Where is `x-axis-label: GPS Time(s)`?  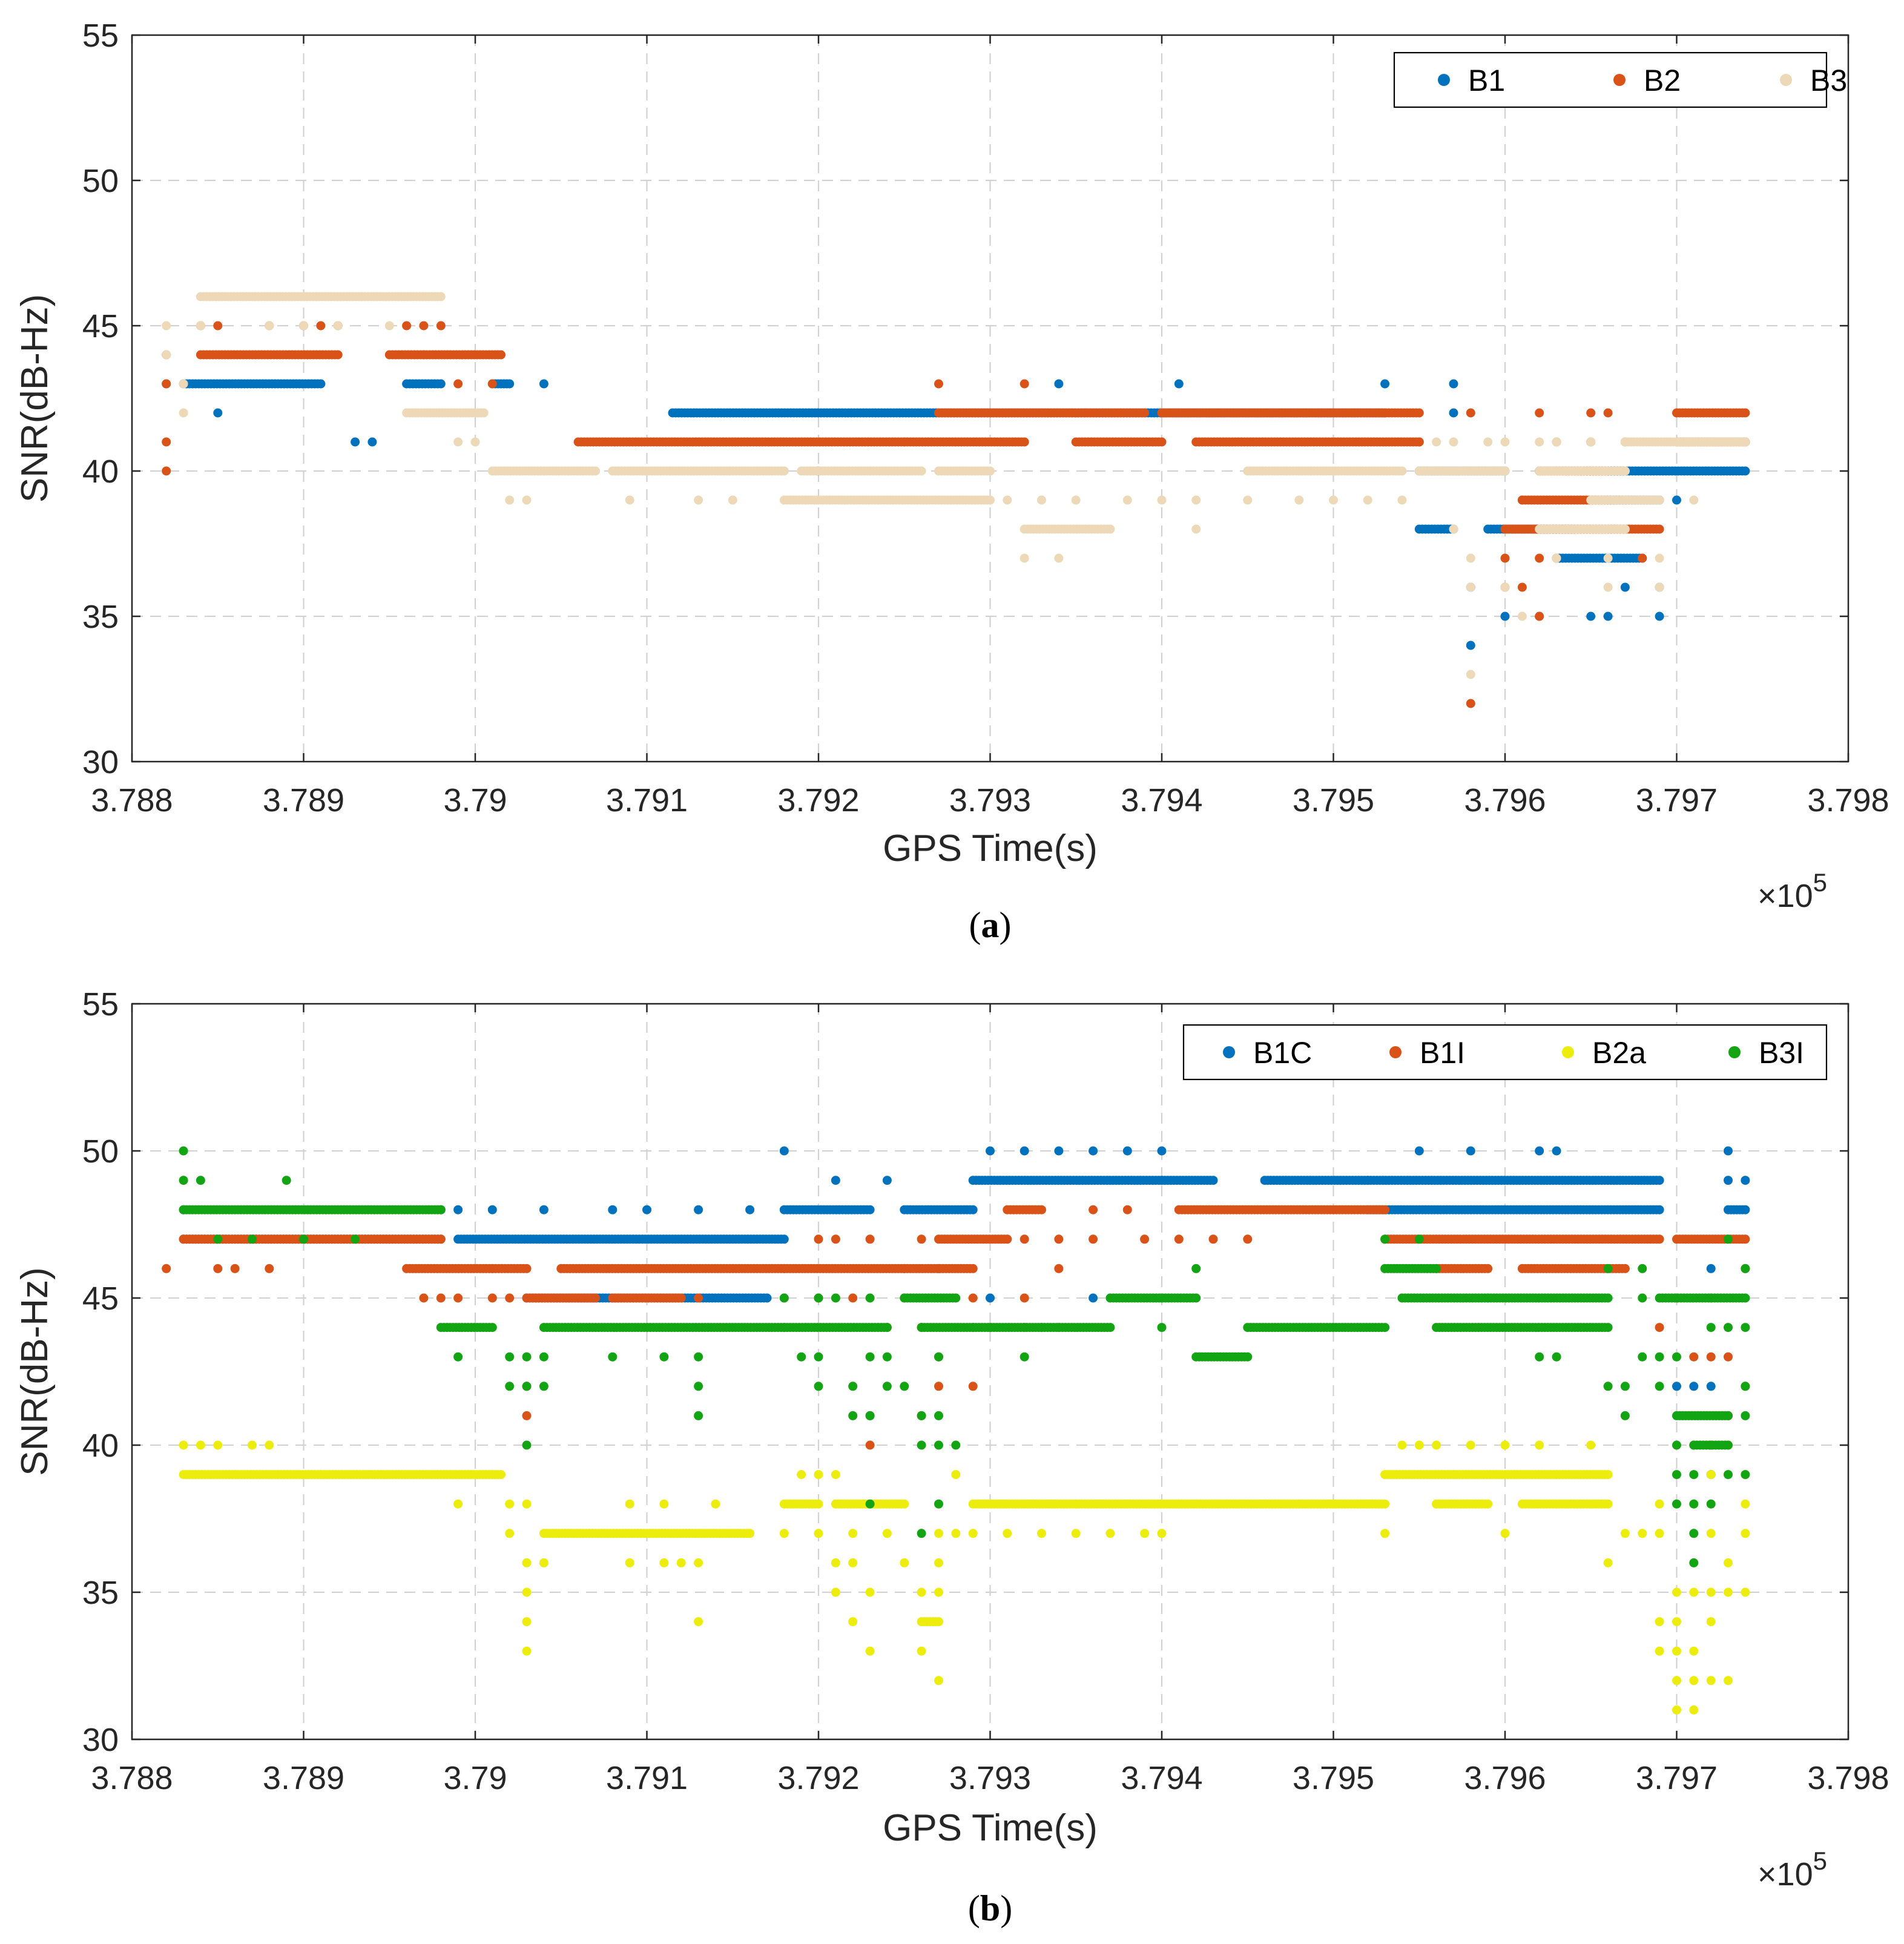
x-axis-label: GPS Time(s) is located at coordinates (990, 848).